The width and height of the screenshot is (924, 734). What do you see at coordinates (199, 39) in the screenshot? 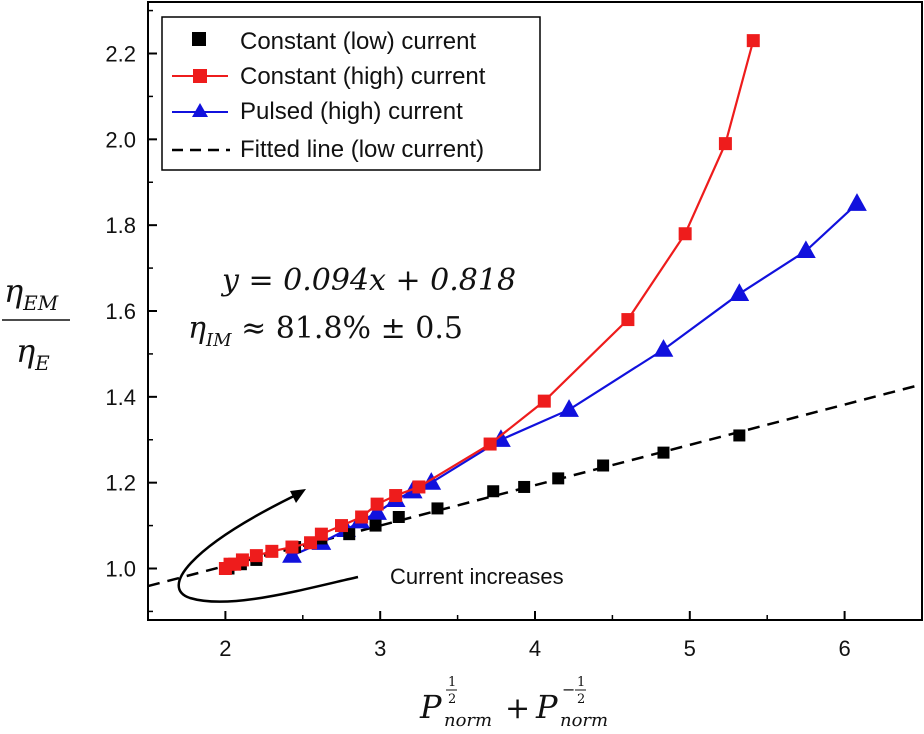
I see `legend-swatch-constant-low` at bounding box center [199, 39].